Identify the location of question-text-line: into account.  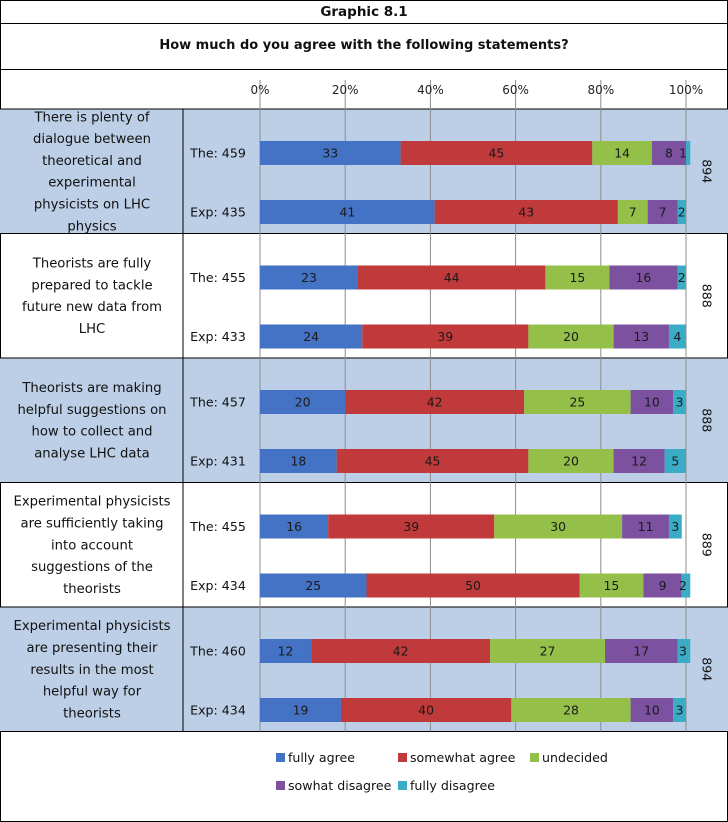
(92, 545).